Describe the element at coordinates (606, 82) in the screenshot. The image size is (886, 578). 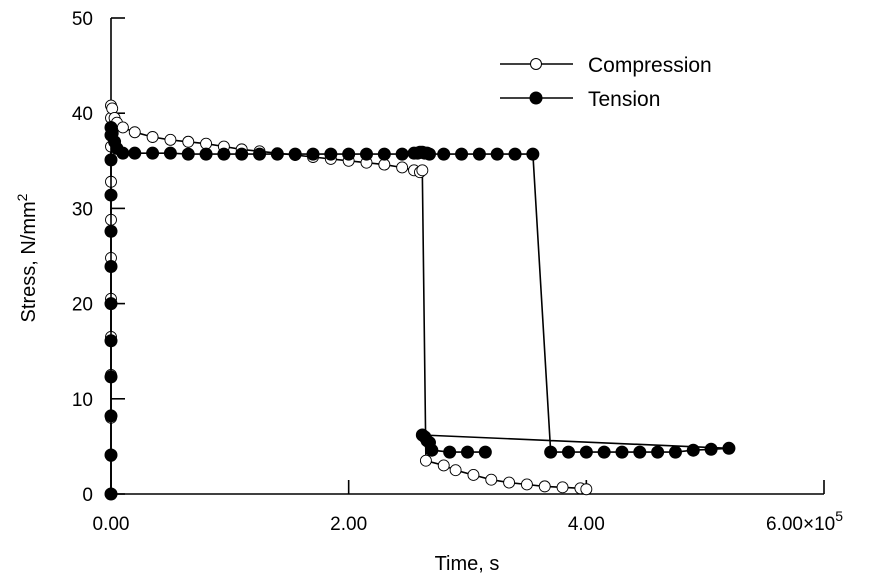
I see `legend: Compression Tension` at that location.